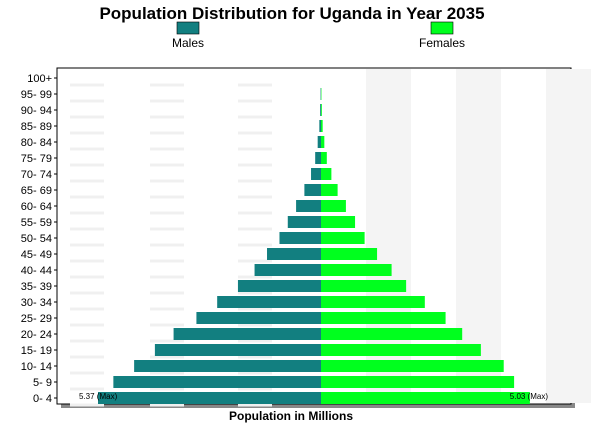 Image resolution: width=600 pixels, height=430 pixels. I want to click on y-tick-label: 25- 29, so click(36, 319).